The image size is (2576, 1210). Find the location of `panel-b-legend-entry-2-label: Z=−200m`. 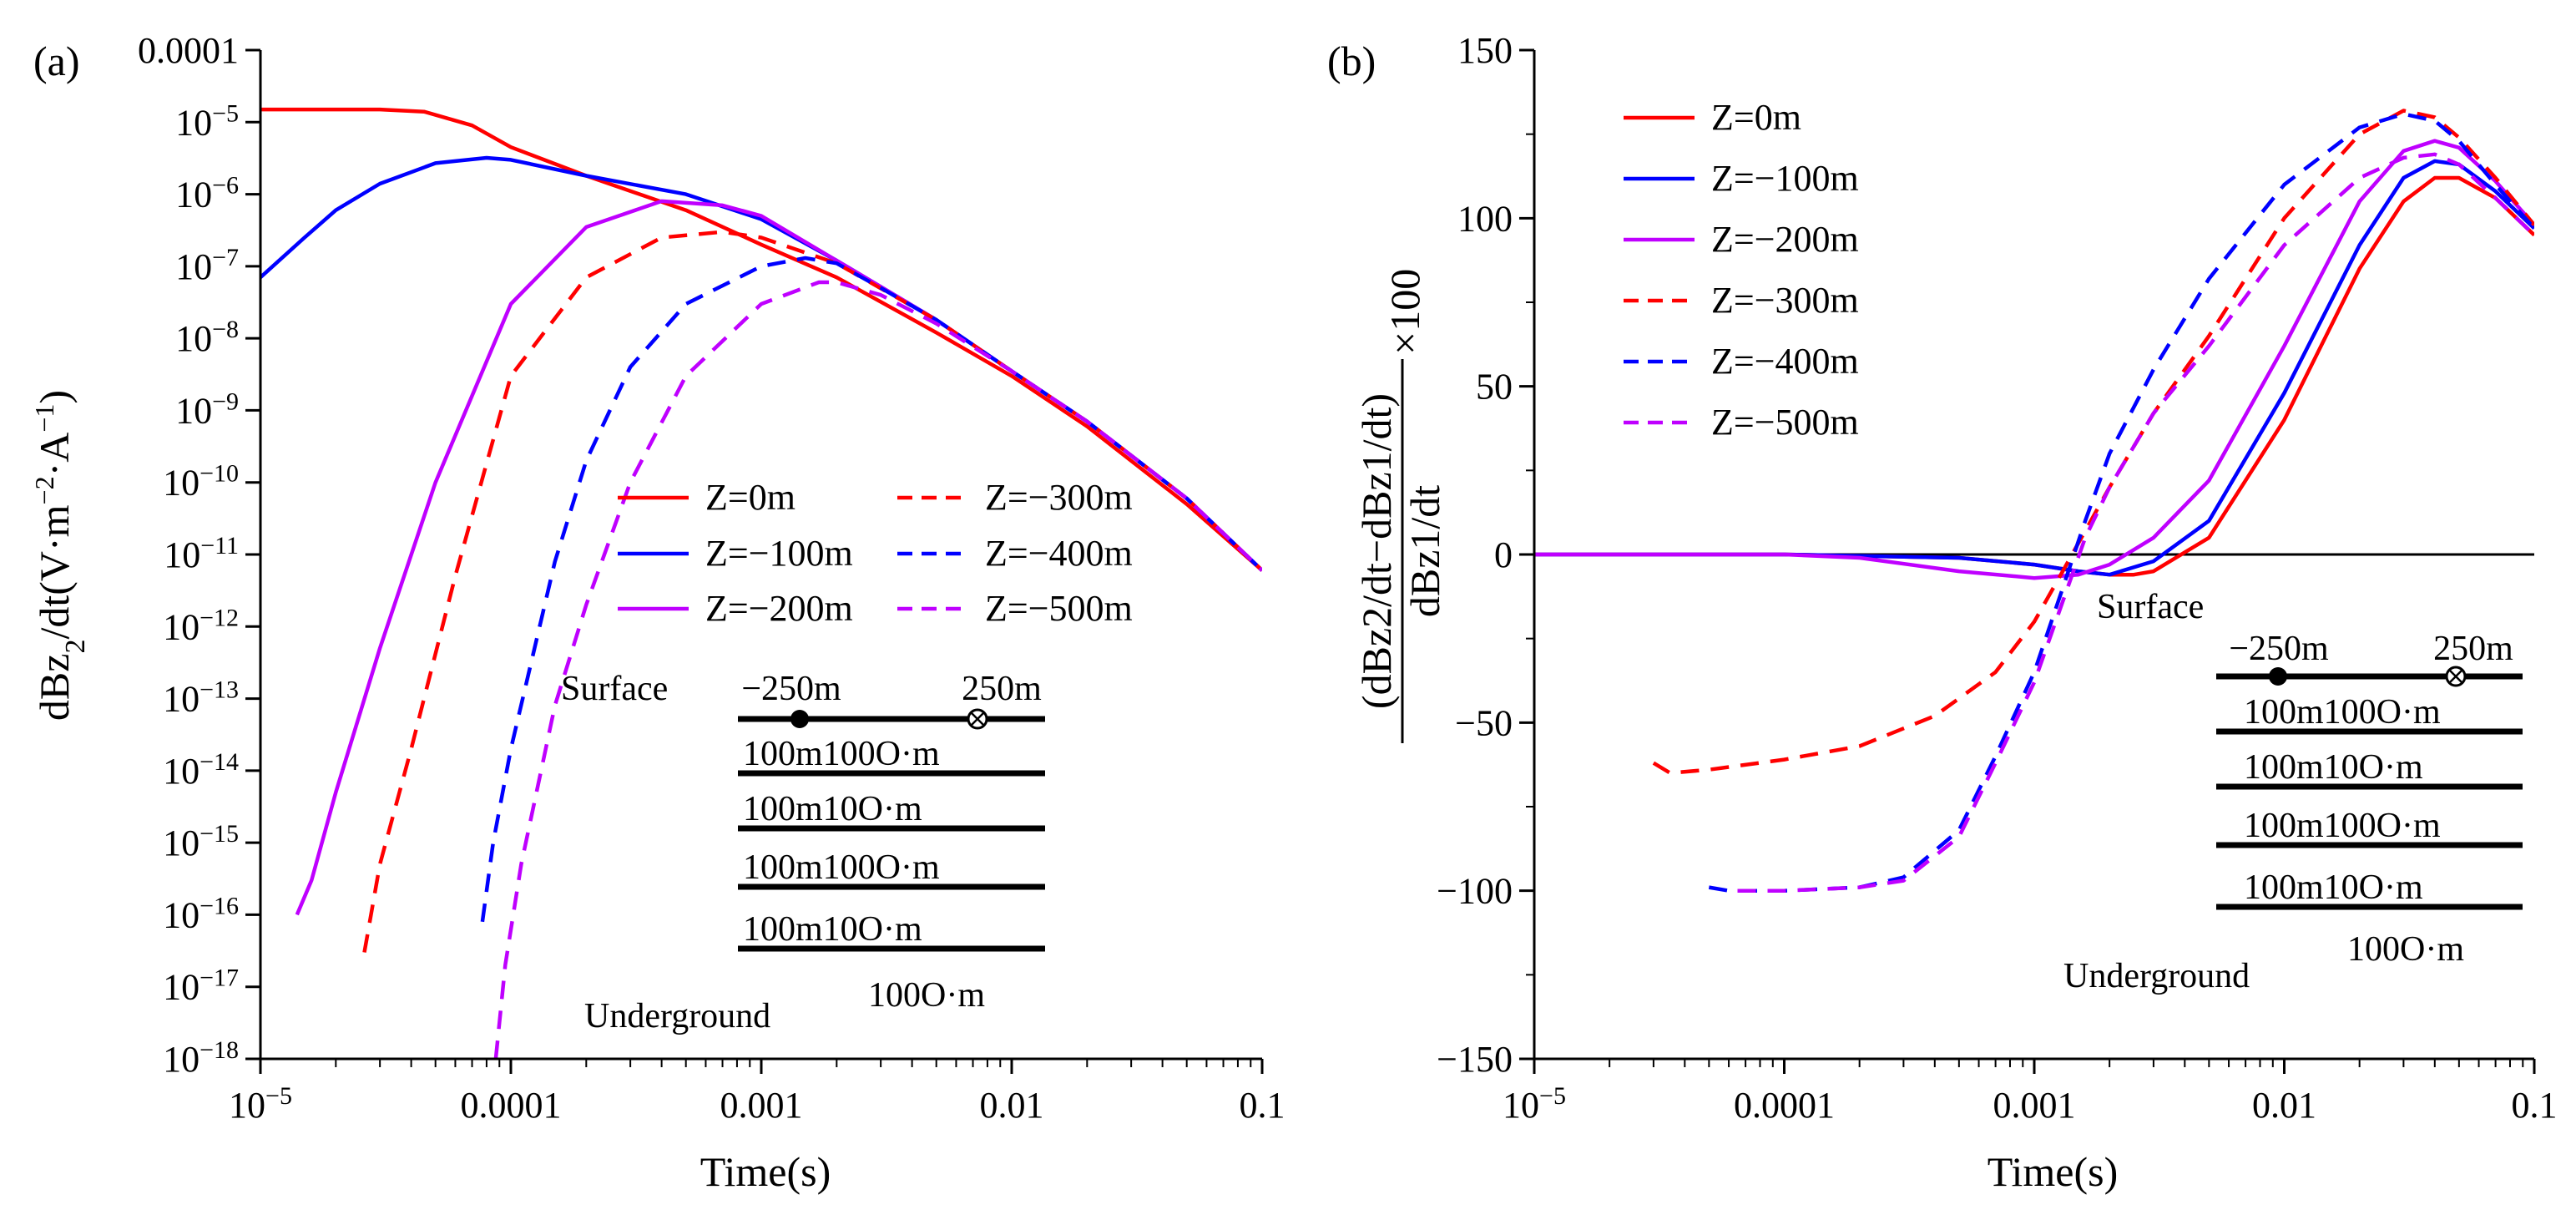

panel-b-legend-entry-2-label: Z=−200m is located at coordinates (1785, 239).